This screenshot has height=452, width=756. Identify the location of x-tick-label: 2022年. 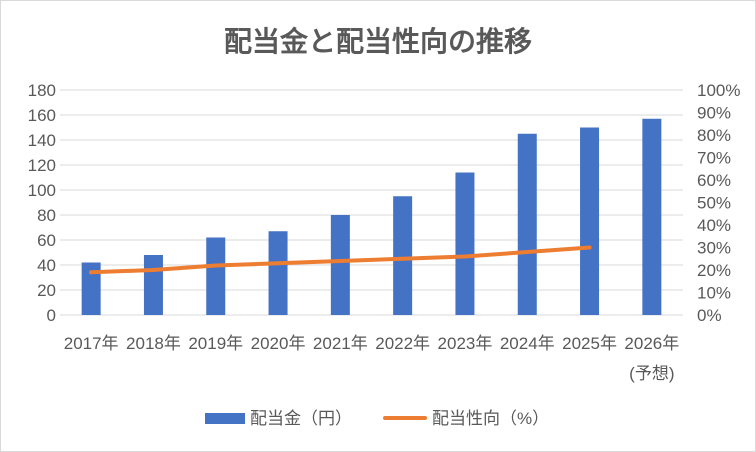
(402, 343).